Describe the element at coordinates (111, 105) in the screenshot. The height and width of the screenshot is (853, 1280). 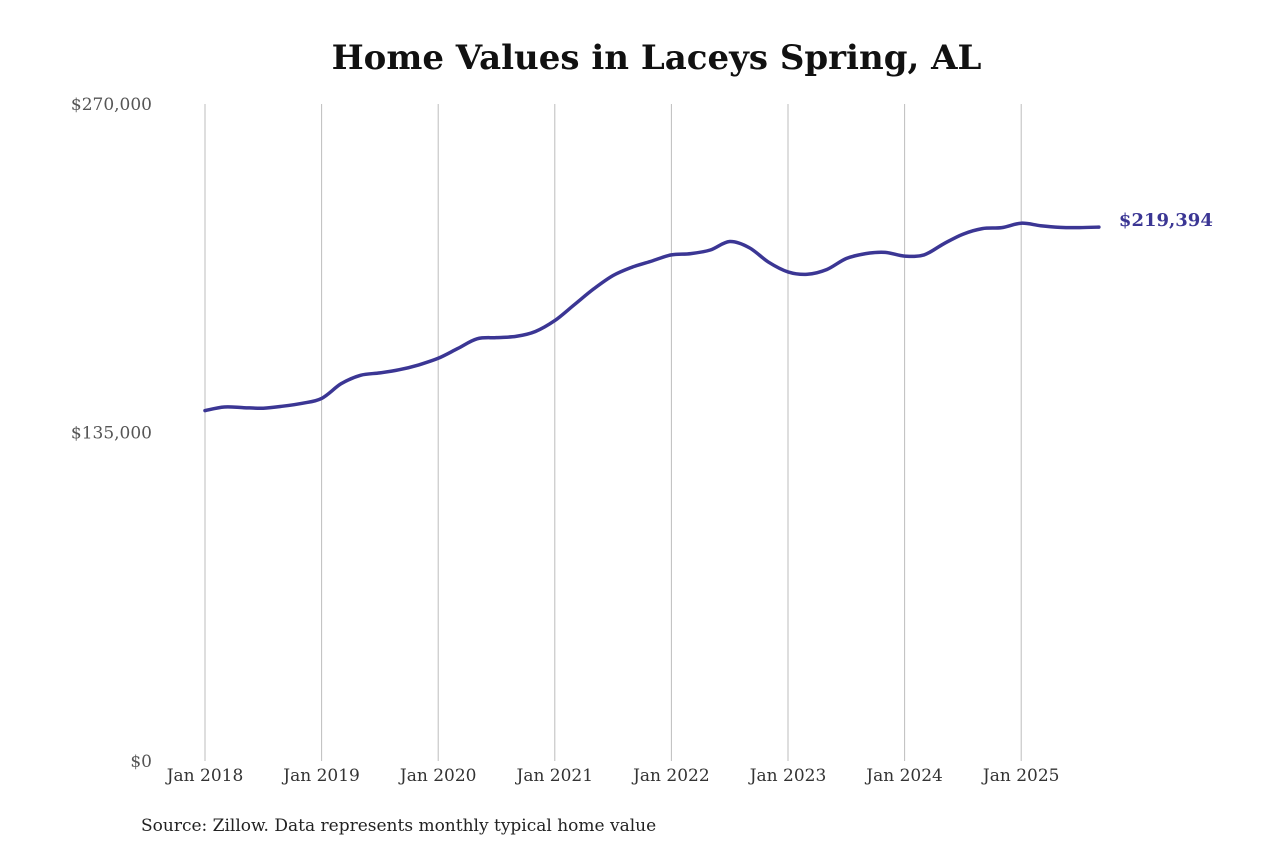
I see `y-tick-label: $270,000` at that location.